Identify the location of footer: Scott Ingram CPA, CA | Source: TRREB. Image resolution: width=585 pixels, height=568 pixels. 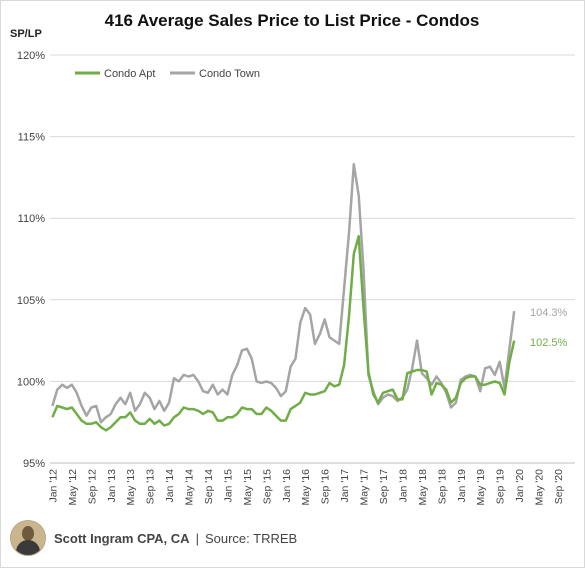
(153, 538).